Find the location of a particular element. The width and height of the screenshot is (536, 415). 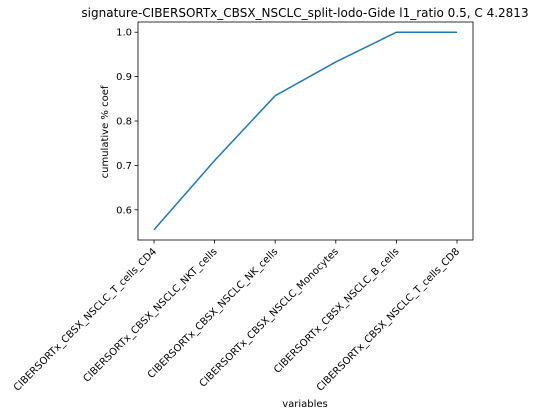

y-tick-label: 0.6 is located at coordinates (124, 210).